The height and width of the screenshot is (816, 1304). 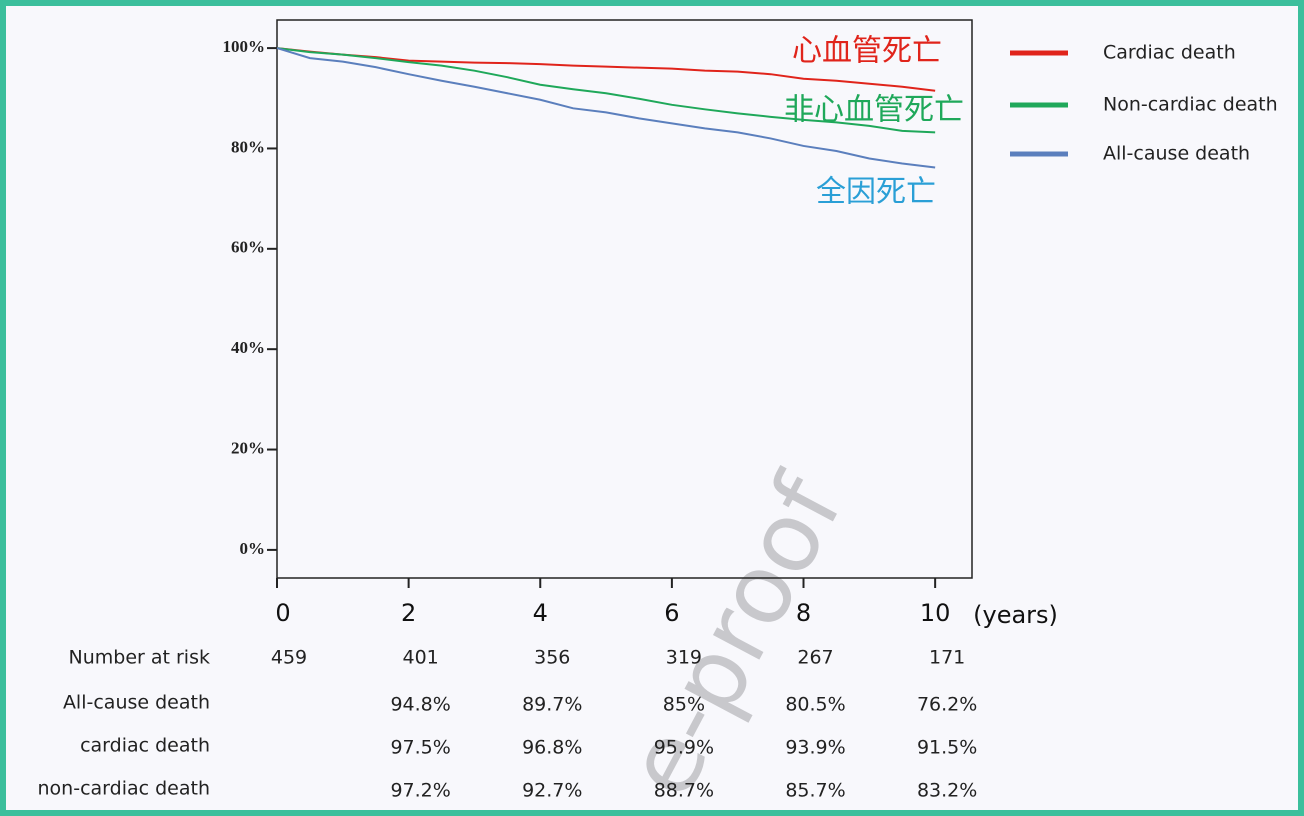 I want to click on y-tick-label: 0%, so click(x=253, y=548).